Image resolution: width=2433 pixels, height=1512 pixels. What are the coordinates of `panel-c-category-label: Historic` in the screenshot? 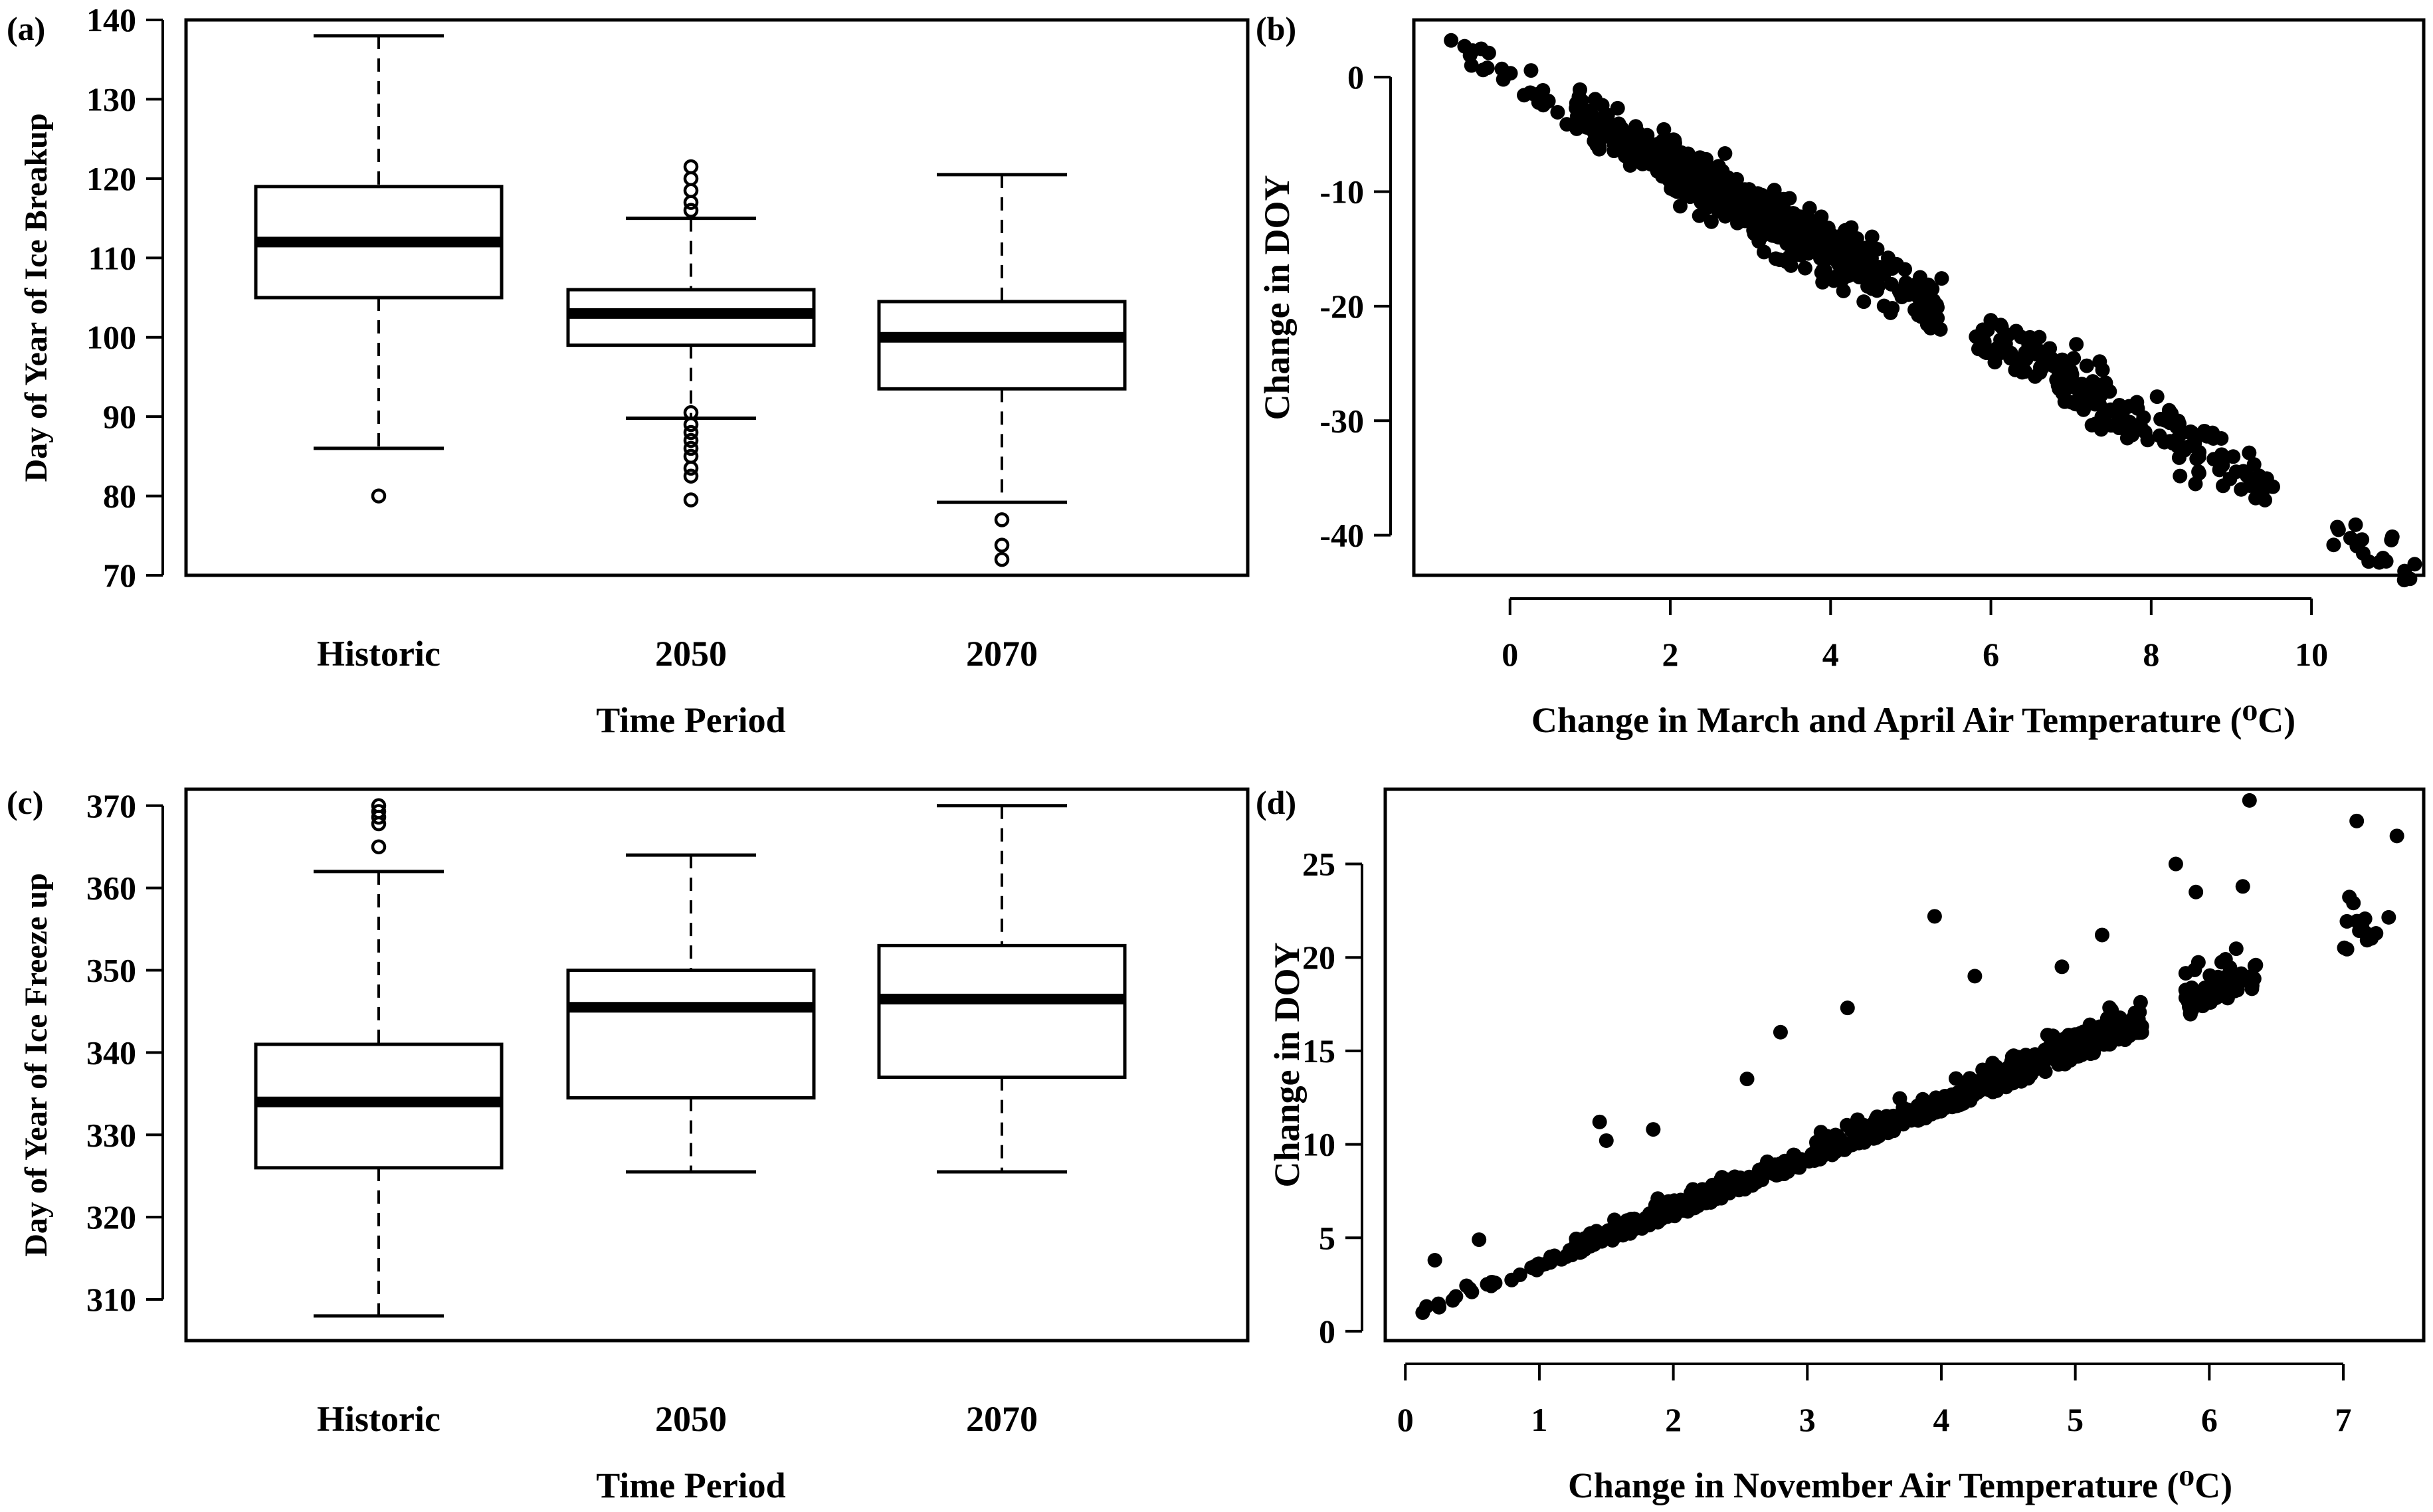 It's located at (378, 1419).